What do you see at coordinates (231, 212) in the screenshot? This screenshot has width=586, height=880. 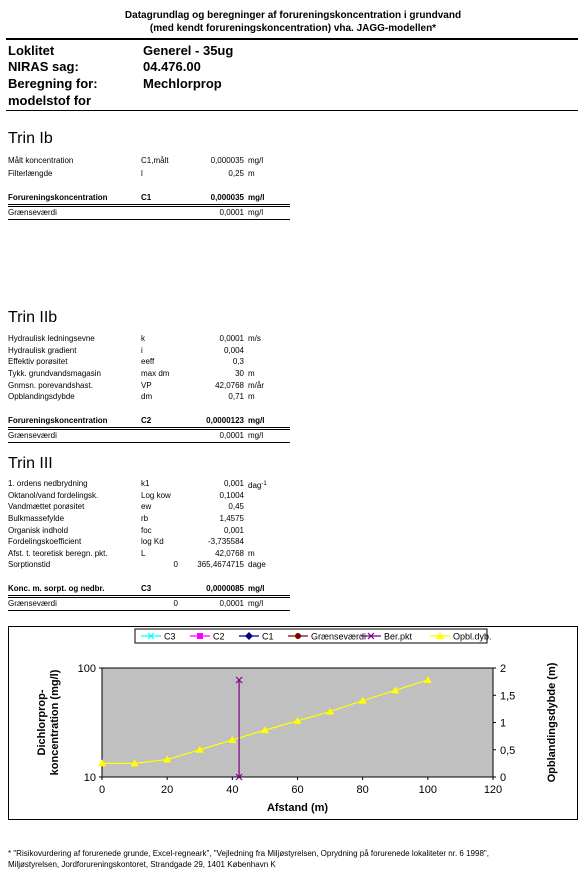 I see `limit-value: 0,0001` at bounding box center [231, 212].